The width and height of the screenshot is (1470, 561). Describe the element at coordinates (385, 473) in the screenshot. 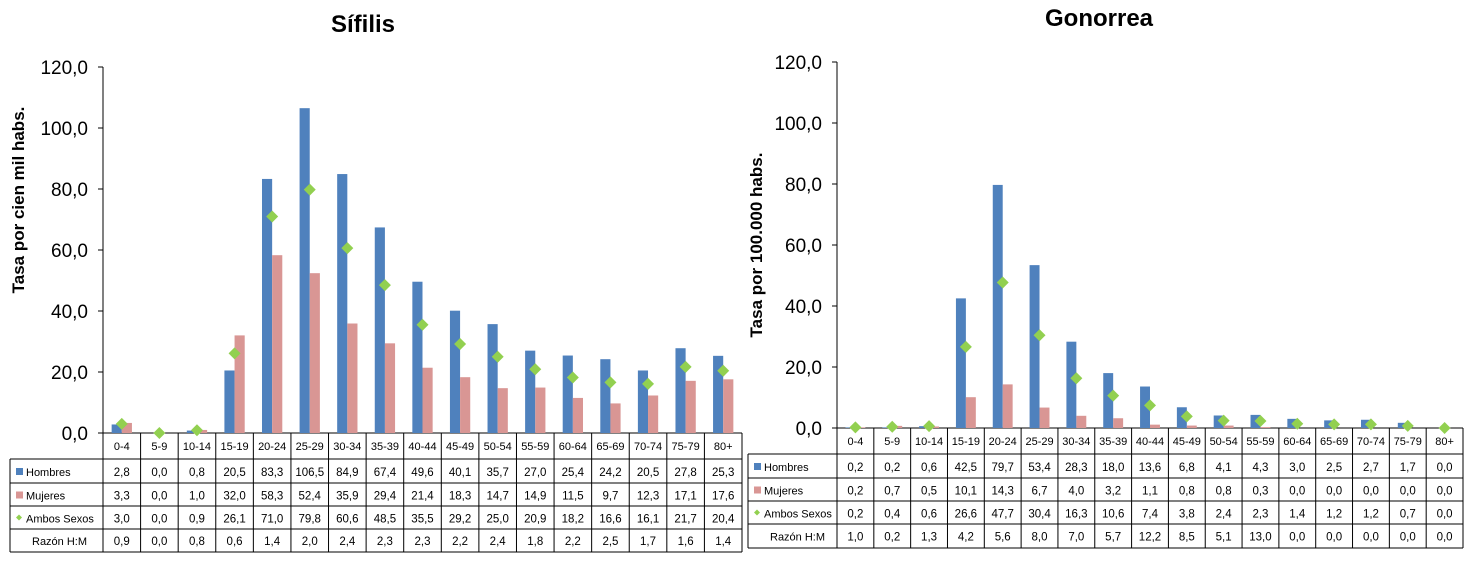

I see `data-table-cell: 67,4` at that location.